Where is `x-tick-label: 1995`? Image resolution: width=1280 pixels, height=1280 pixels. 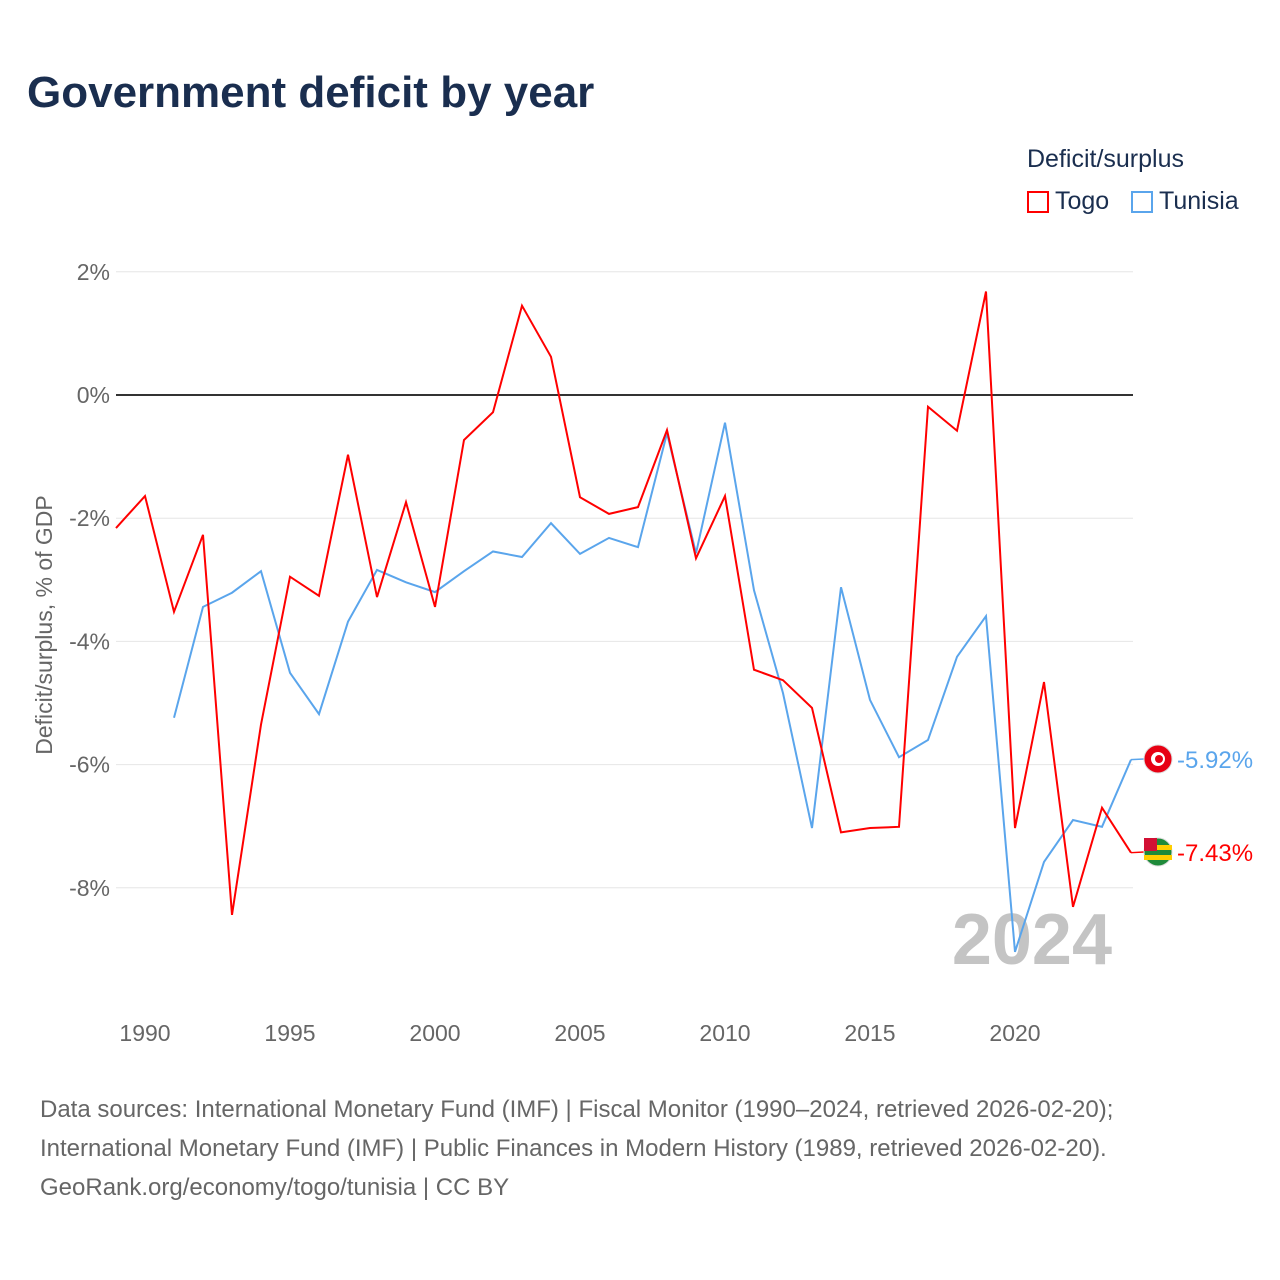
x-tick-label: 1995 is located at coordinates (289, 1033).